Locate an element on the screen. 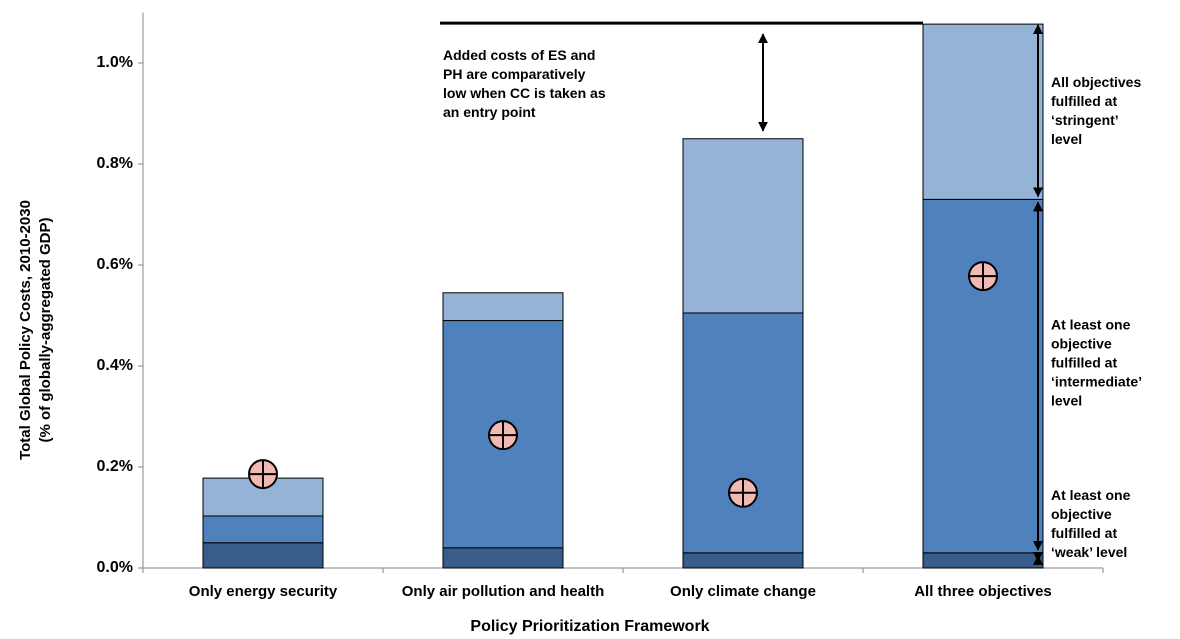 The height and width of the screenshot is (639, 1180). y-tick-label: 0.2% is located at coordinates (115, 466).